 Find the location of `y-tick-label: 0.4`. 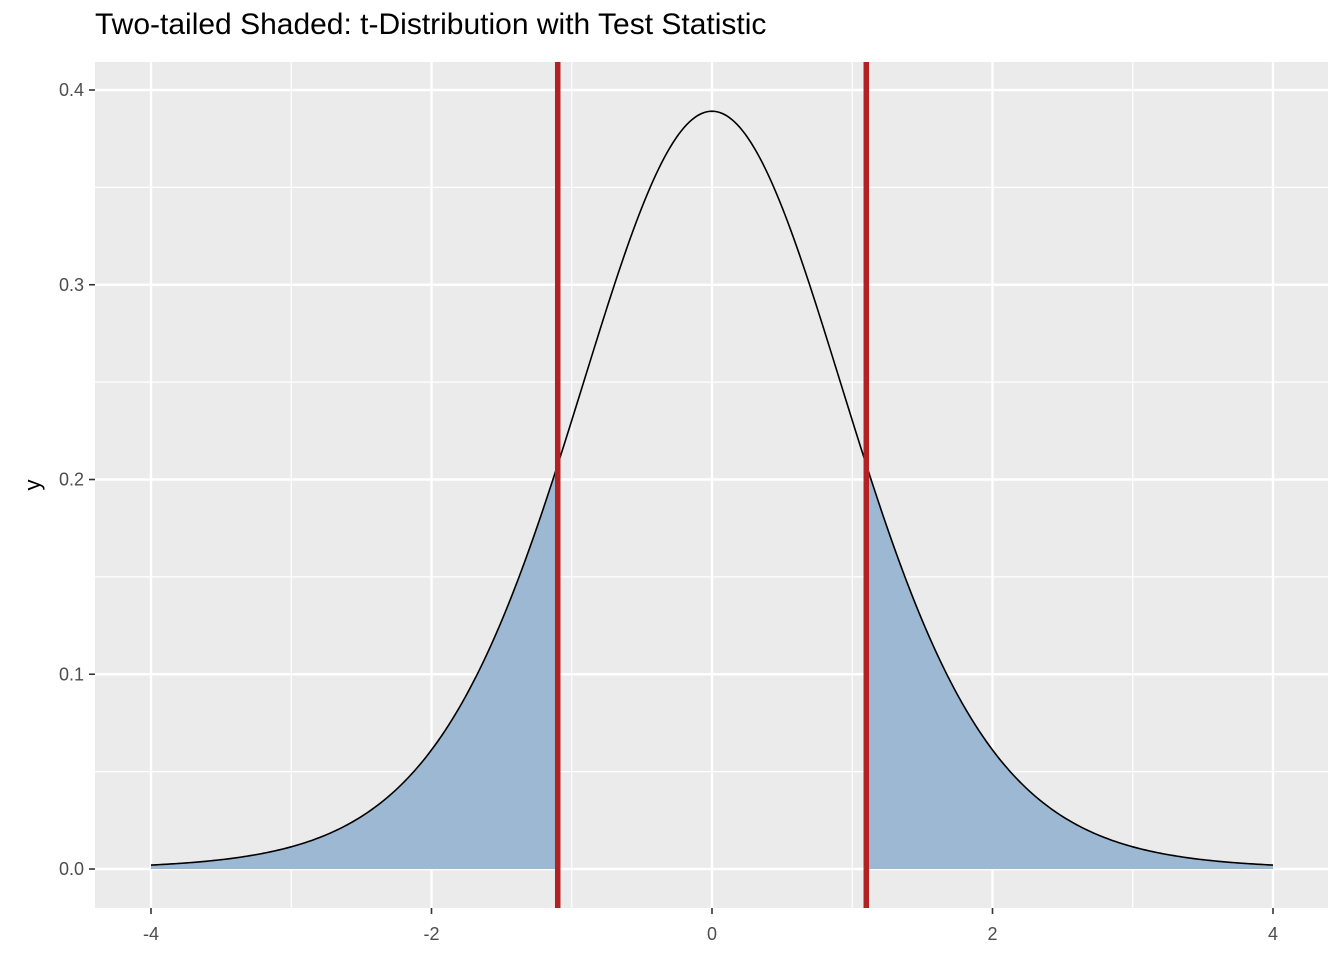

y-tick-label: 0.4 is located at coordinates (71, 90).